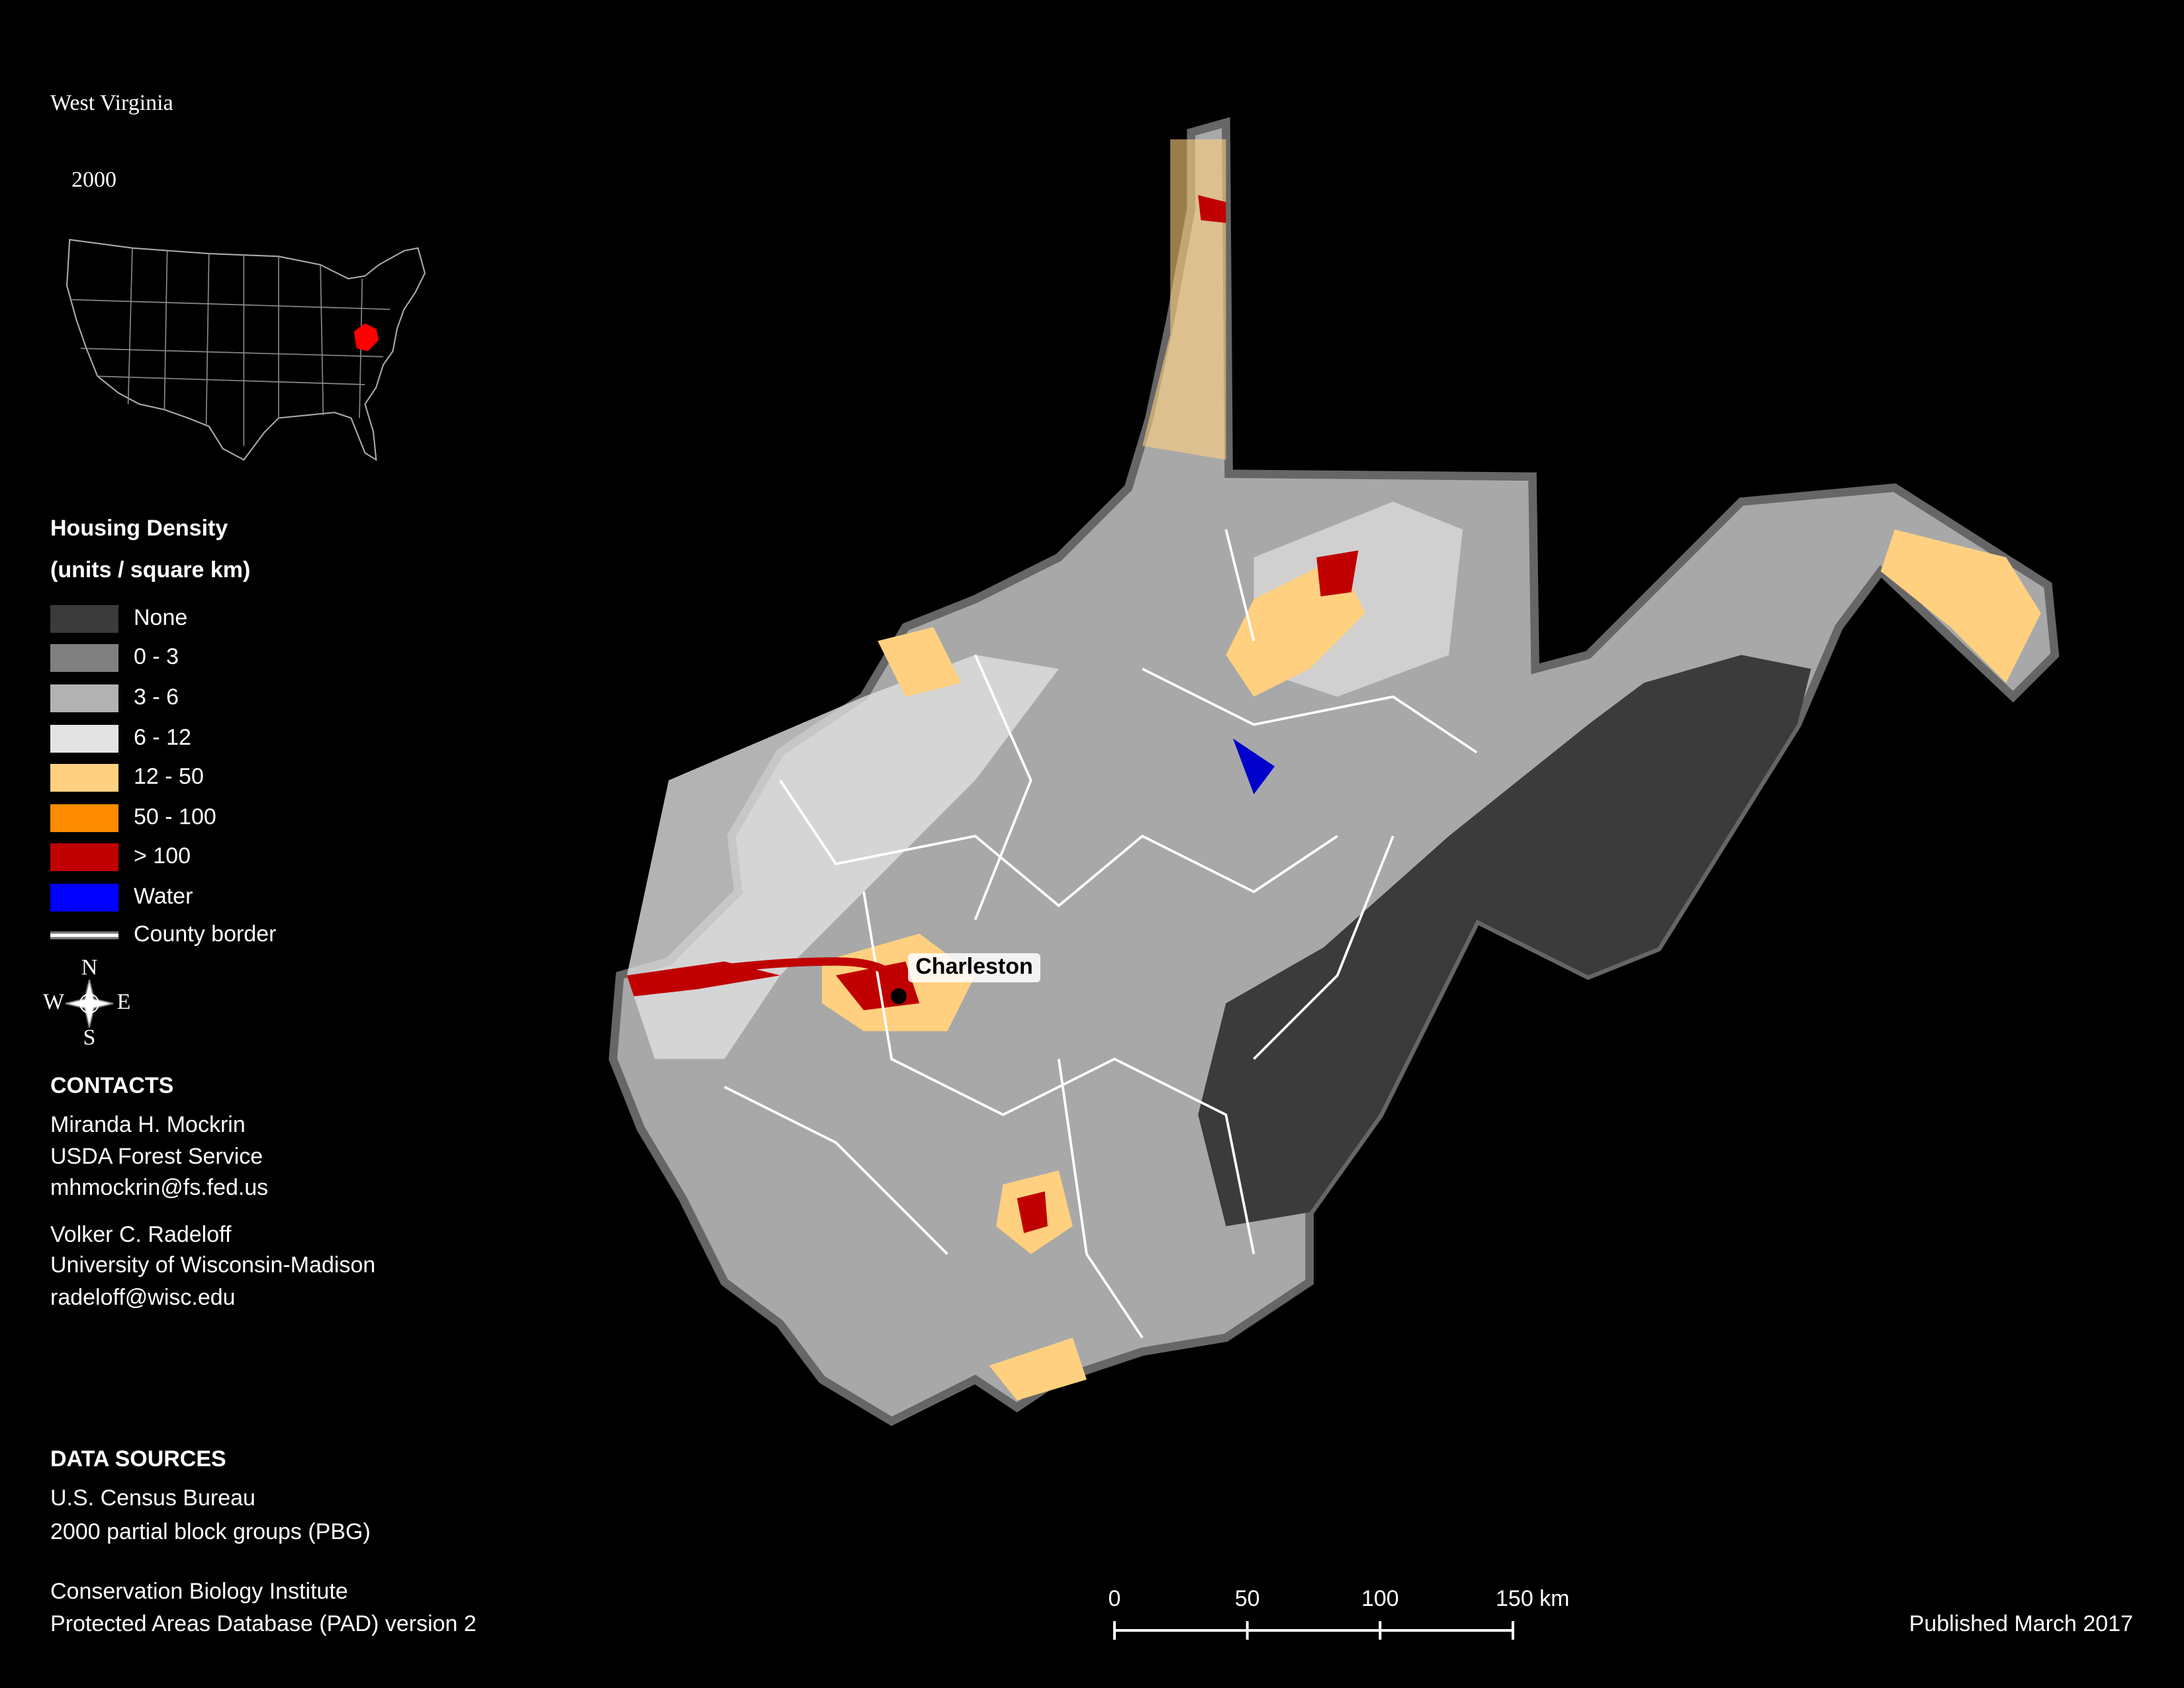  Describe the element at coordinates (162, 855) in the screenshot. I see `legend-label: > 100` at that location.